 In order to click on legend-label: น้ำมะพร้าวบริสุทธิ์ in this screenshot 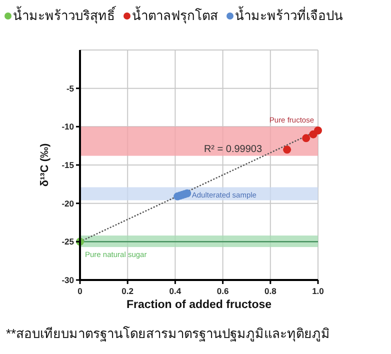, I will do `click(65, 15)`.